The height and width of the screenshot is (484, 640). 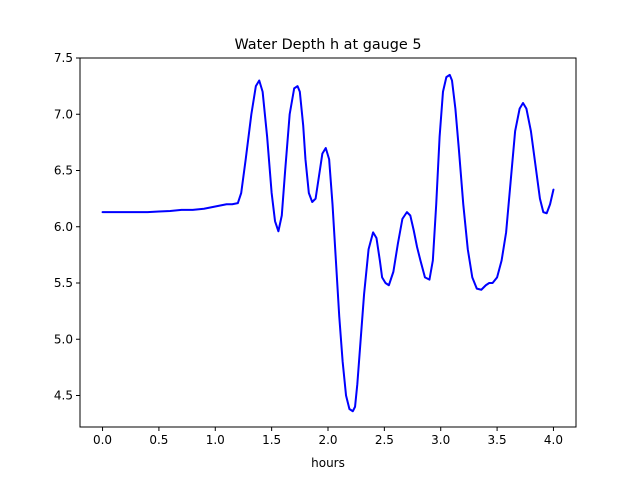 I want to click on x-tick-label: 2.5, so click(x=384, y=440).